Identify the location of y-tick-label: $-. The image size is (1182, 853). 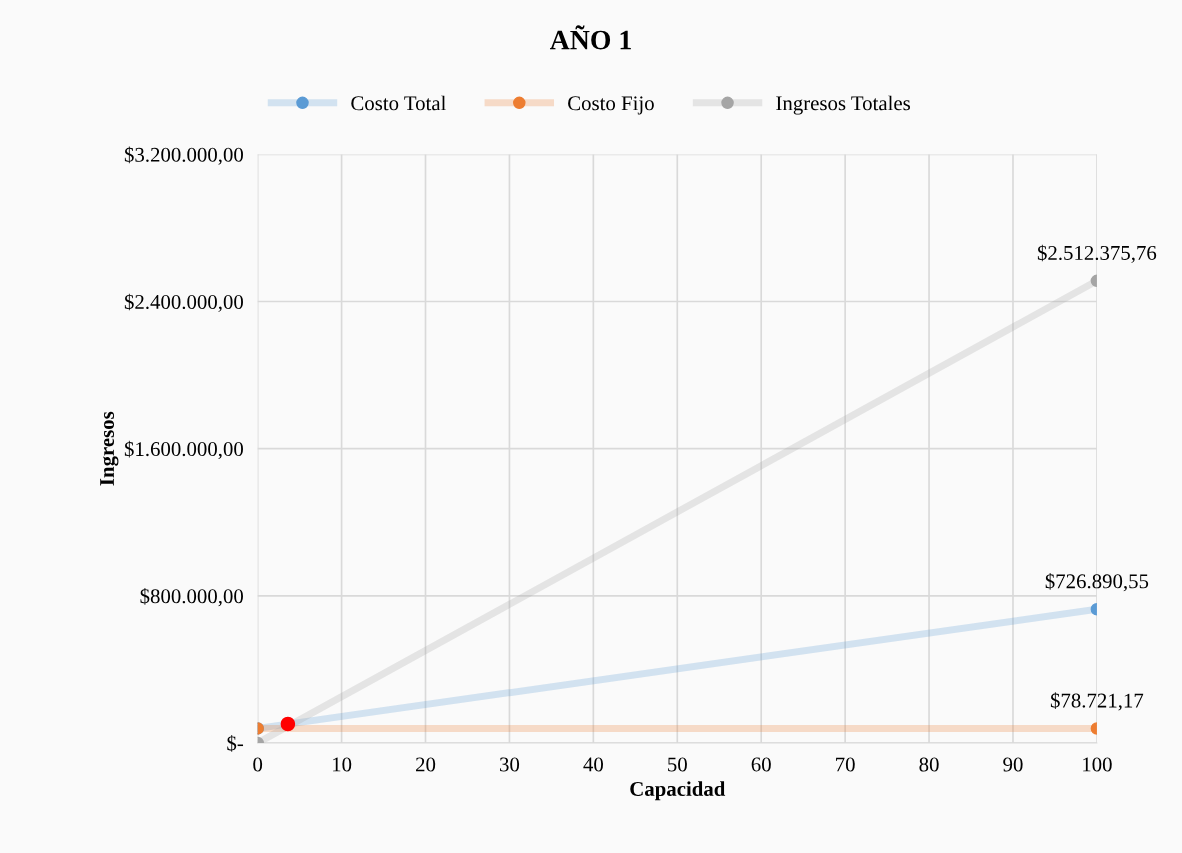
(235, 743).